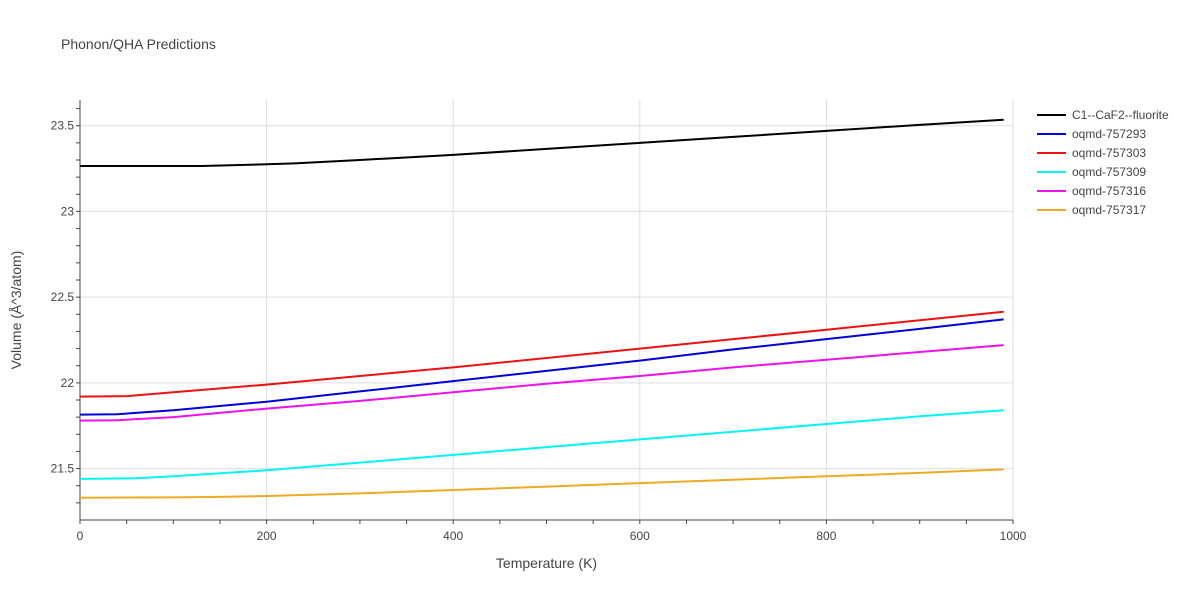 Image resolution: width=1200 pixels, height=600 pixels. I want to click on y-tick-label: 23.5, so click(63, 126).